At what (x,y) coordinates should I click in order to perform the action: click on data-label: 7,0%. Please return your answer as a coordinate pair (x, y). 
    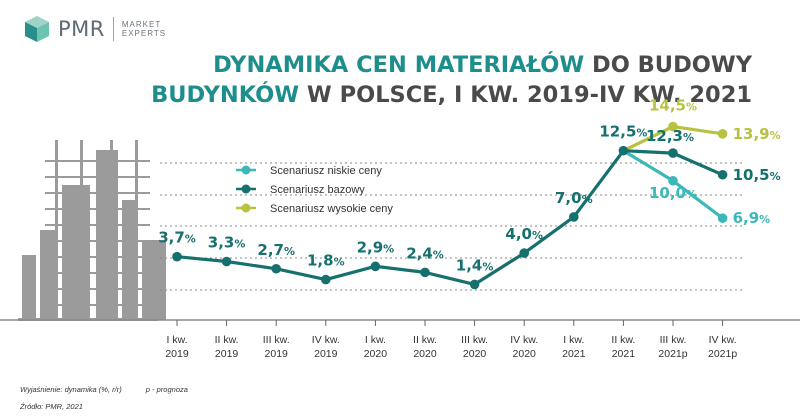
    Looking at the image, I should click on (574, 198).